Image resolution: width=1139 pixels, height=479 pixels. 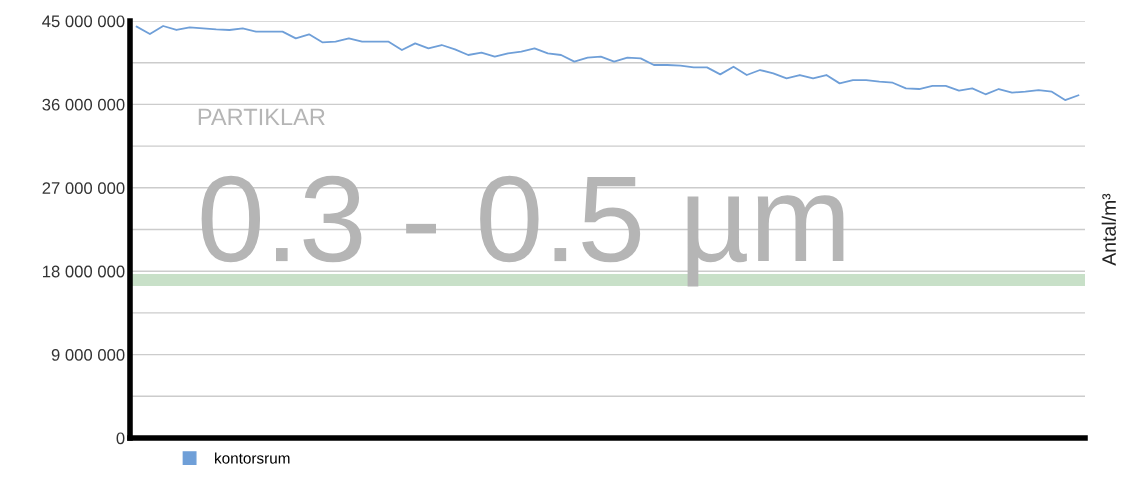 What do you see at coordinates (84, 271) in the screenshot?
I see `y-tick-label: 18 000 000` at bounding box center [84, 271].